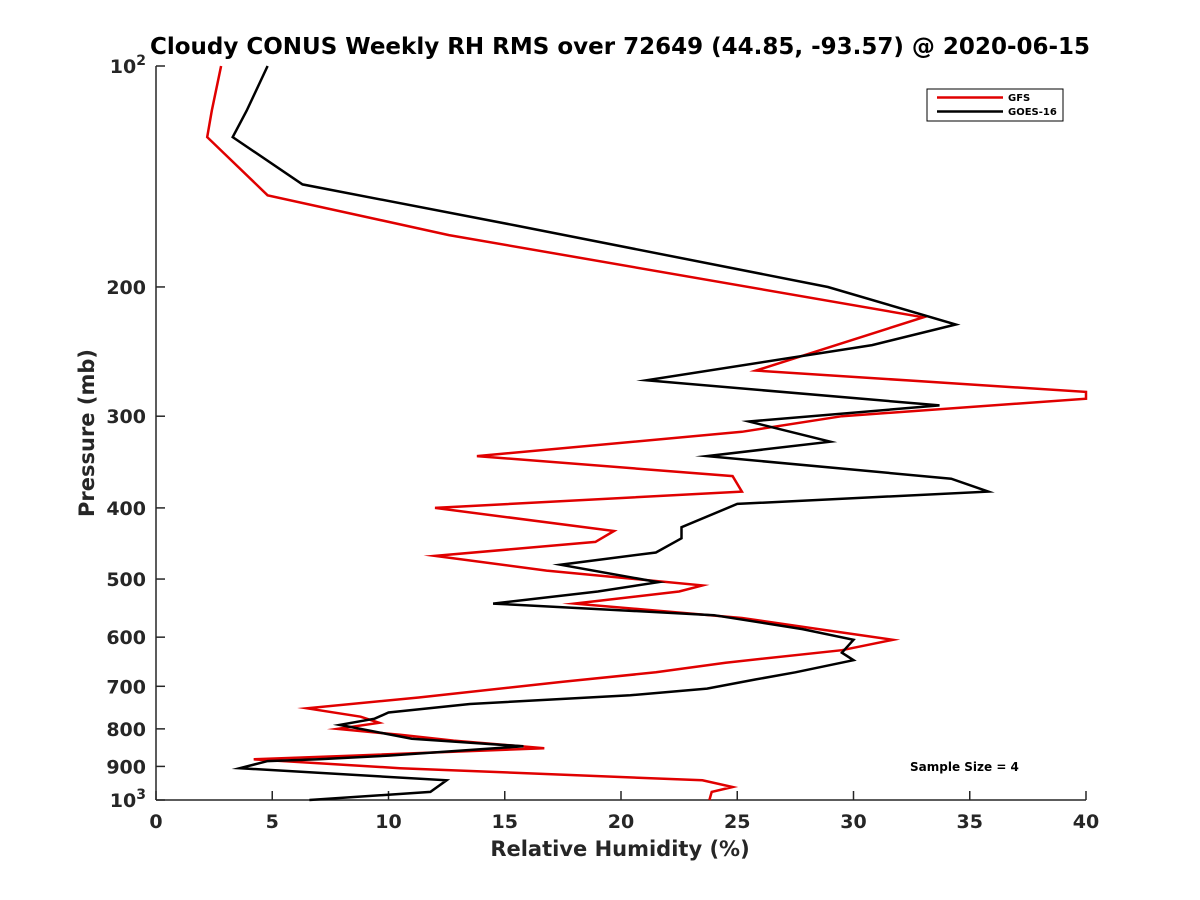 The image size is (1200, 900). I want to click on y-tick-label: 600, so click(126, 638).